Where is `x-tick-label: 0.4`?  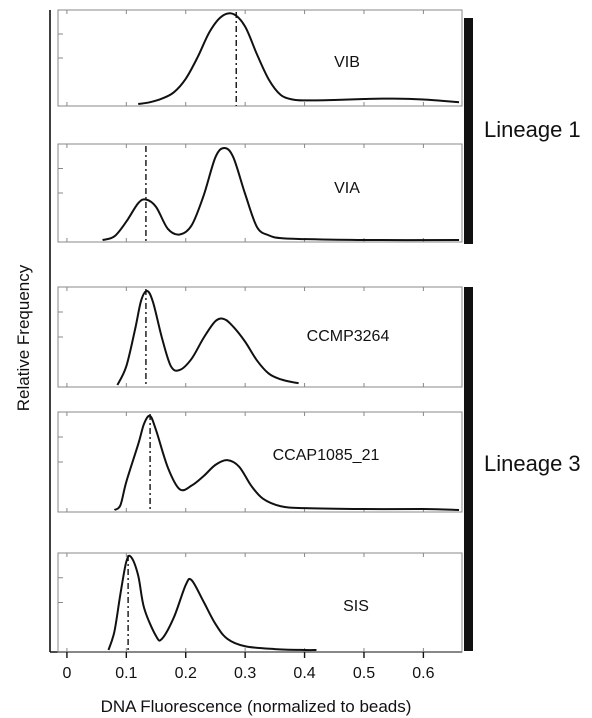
x-tick-label: 0.4 is located at coordinates (304, 673).